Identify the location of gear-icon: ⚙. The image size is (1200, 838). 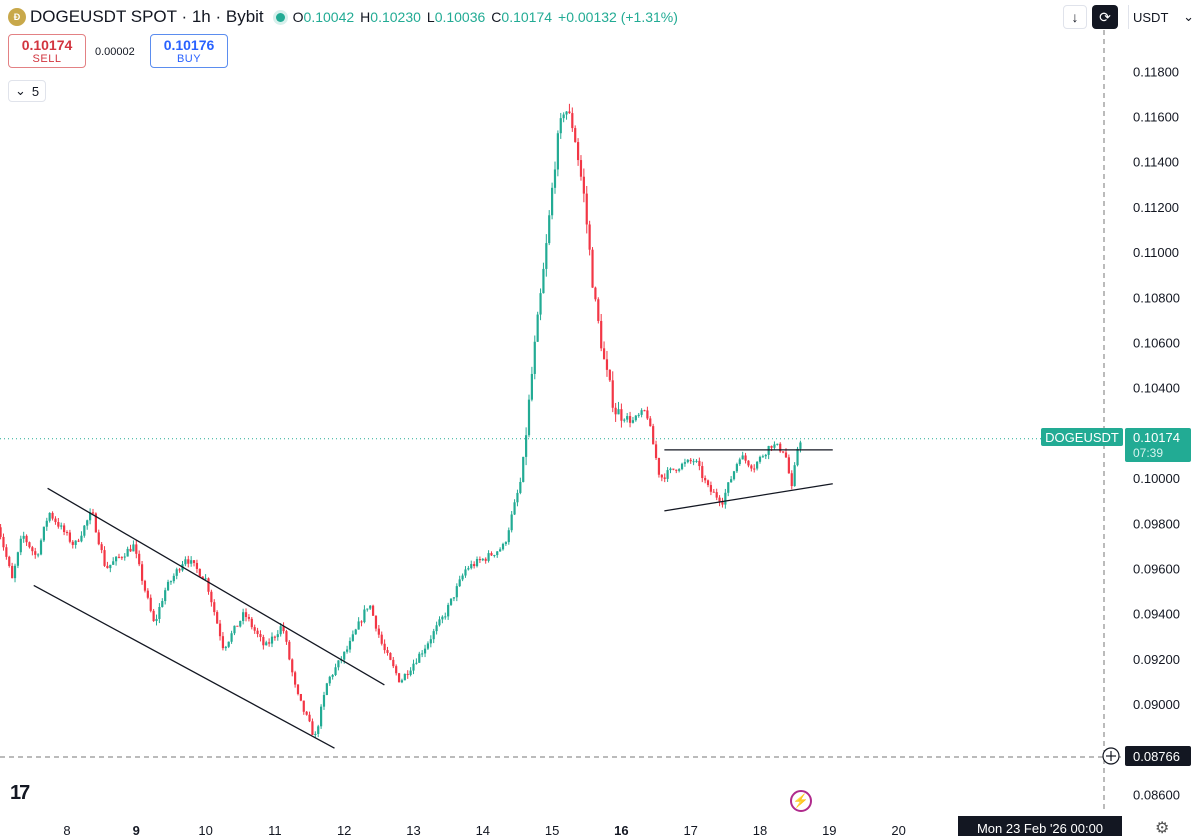
(1162, 828).